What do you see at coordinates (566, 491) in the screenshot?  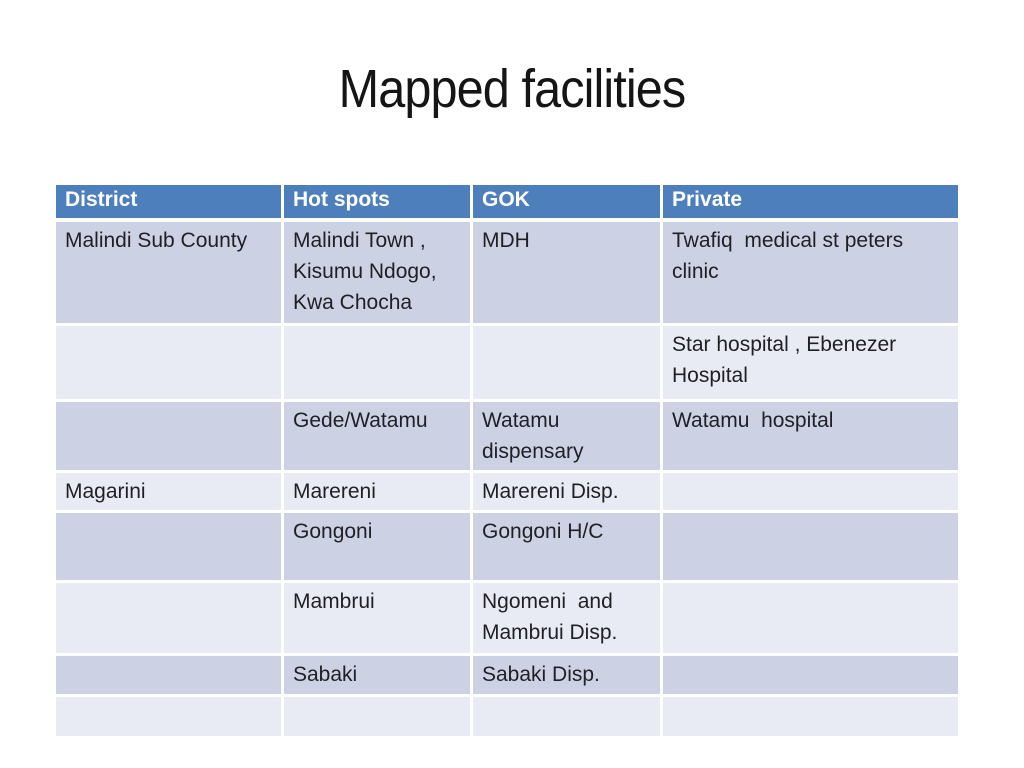 I see `cell-gok: Marereni Disp.` at bounding box center [566, 491].